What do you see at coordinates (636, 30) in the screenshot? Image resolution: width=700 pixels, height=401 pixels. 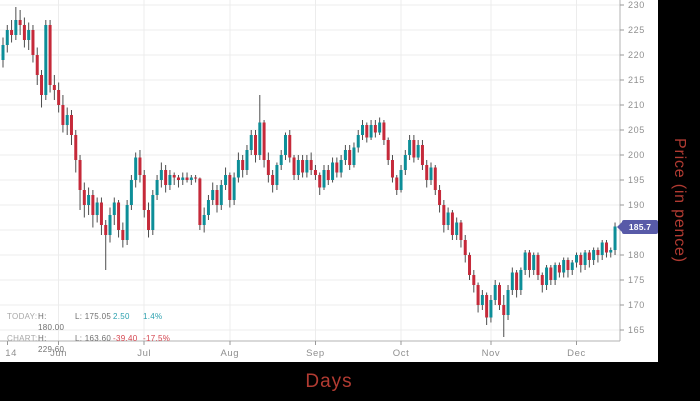 I see `y-axis-tick-label: 225` at bounding box center [636, 30].